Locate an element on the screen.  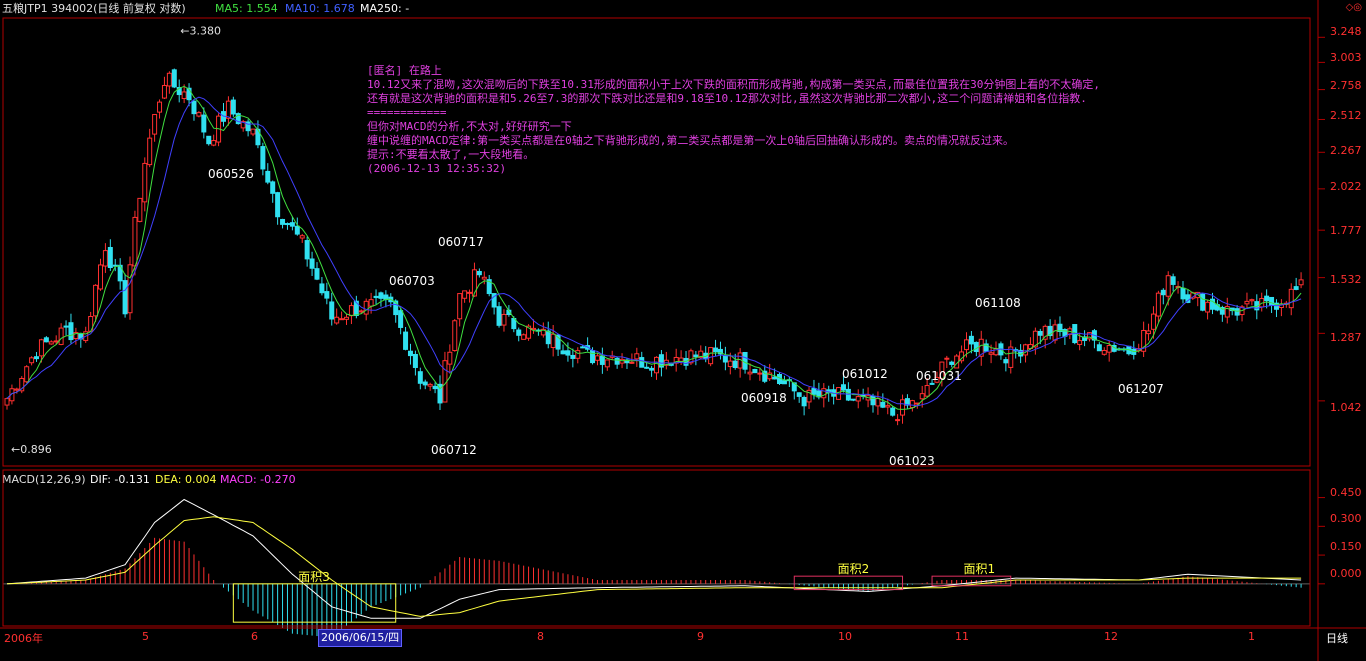
area-box is located at coordinates (848, 583).